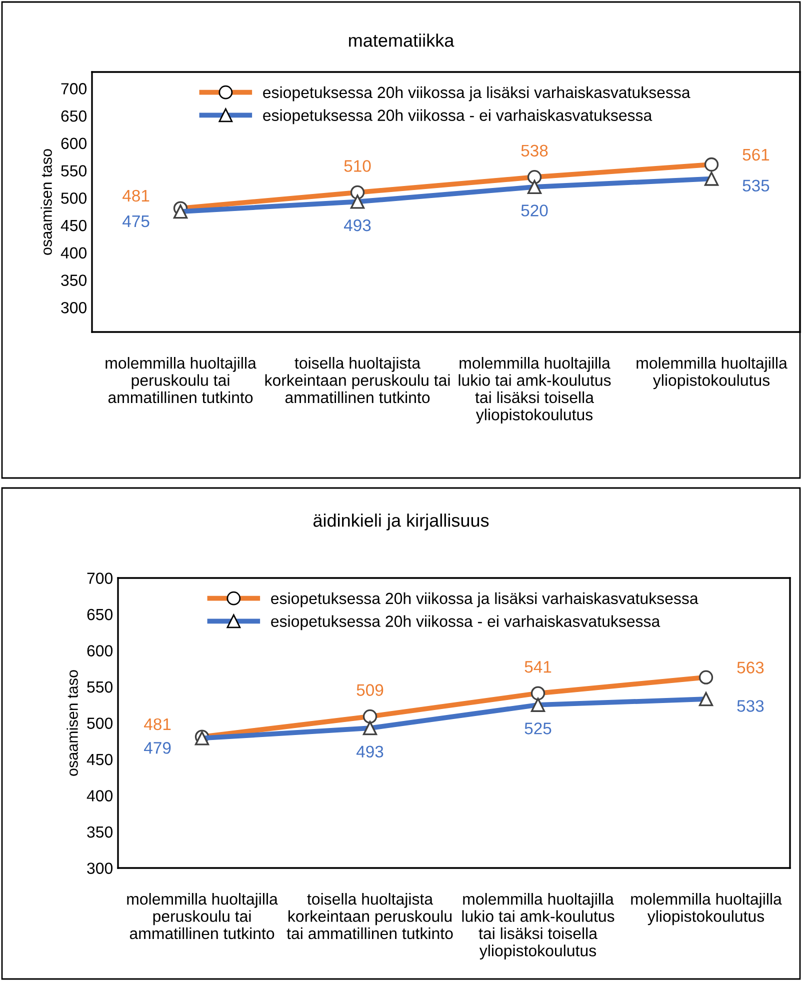  I want to click on data-label: 510, so click(357, 166).